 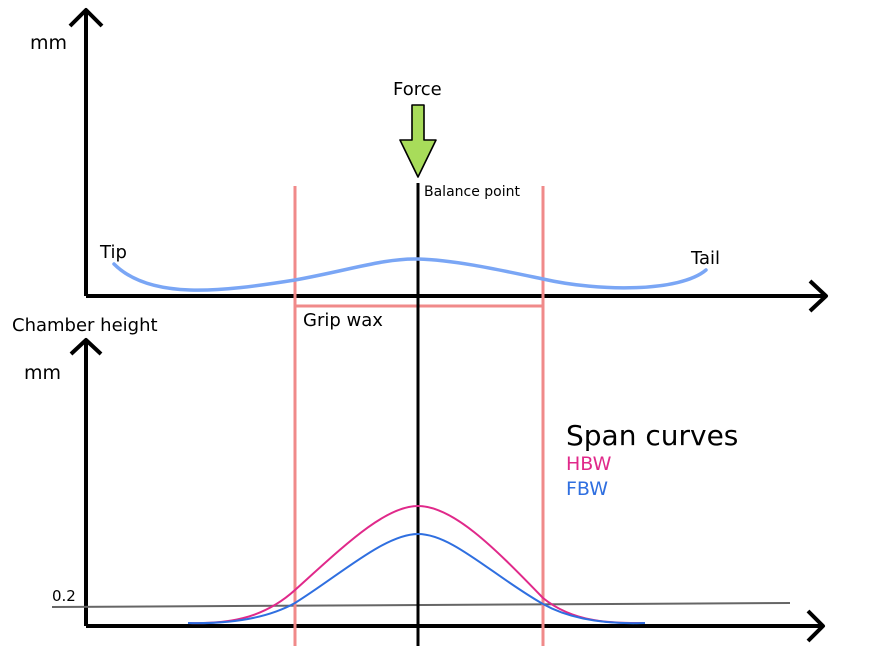 What do you see at coordinates (43, 373) in the screenshot?
I see `bottom-y-unit-label: mm` at bounding box center [43, 373].